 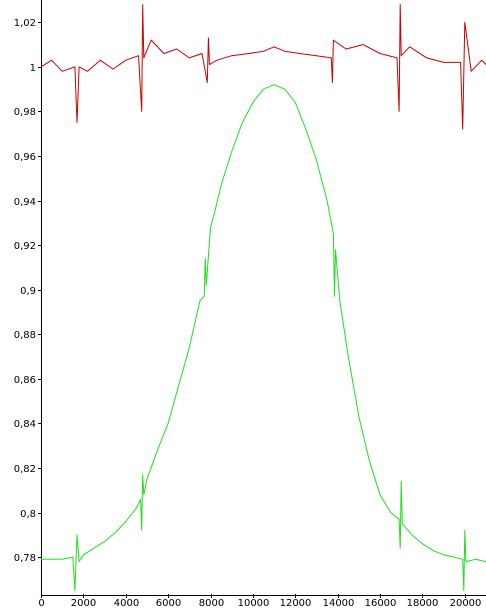 What do you see at coordinates (25, 157) in the screenshot?
I see `y-tick-label: 0,96` at bounding box center [25, 157].